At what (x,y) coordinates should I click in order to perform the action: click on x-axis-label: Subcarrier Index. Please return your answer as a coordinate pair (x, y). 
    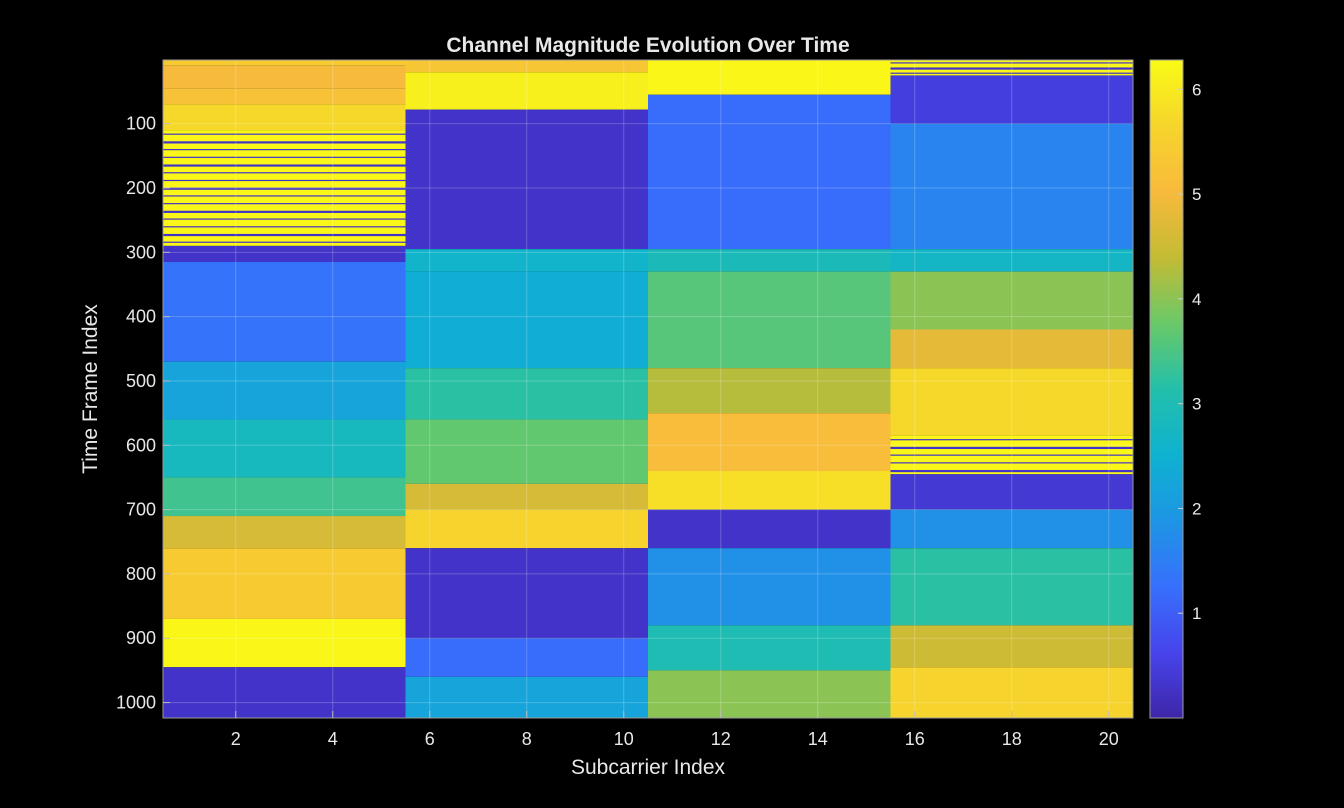
    Looking at the image, I should click on (648, 767).